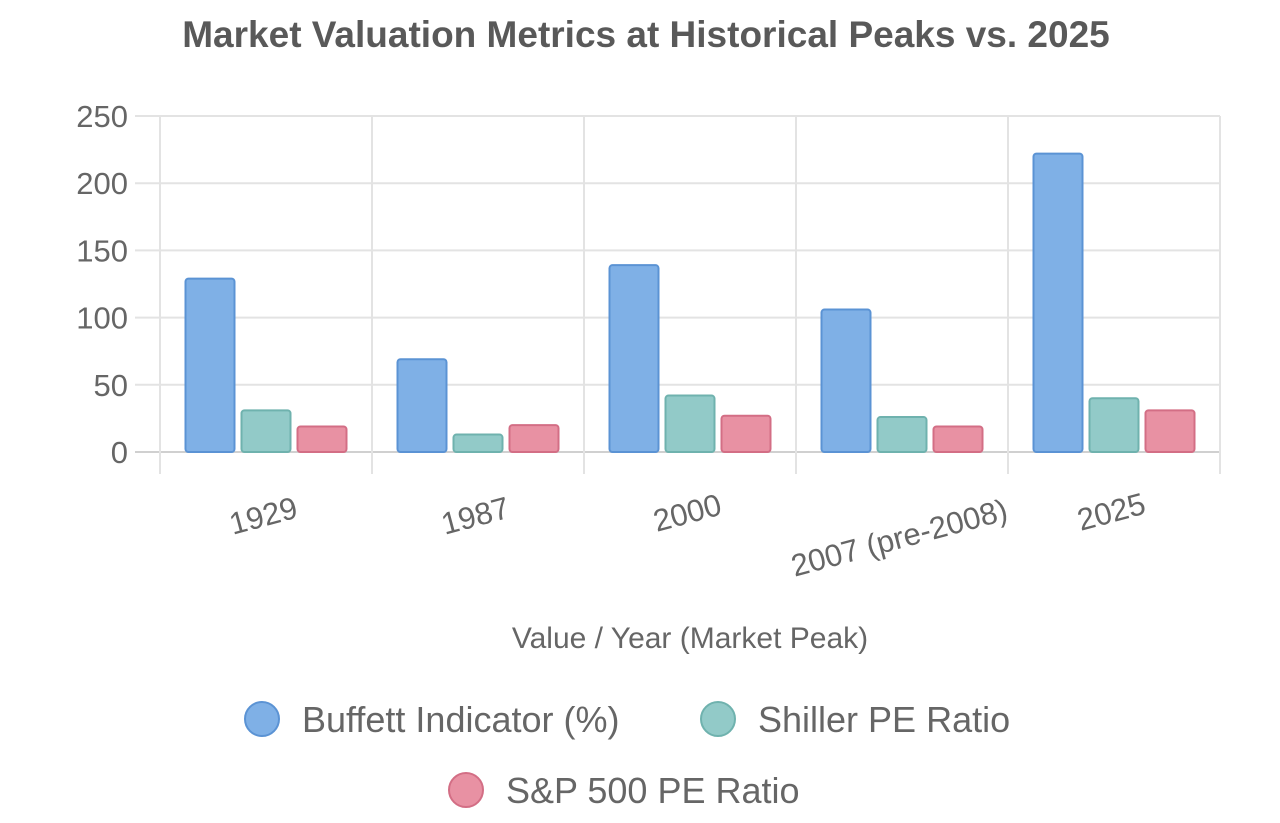 Image resolution: width=1280 pixels, height=823 pixels. I want to click on x-axis-title: Value / Year (Market Peak), so click(690, 638).